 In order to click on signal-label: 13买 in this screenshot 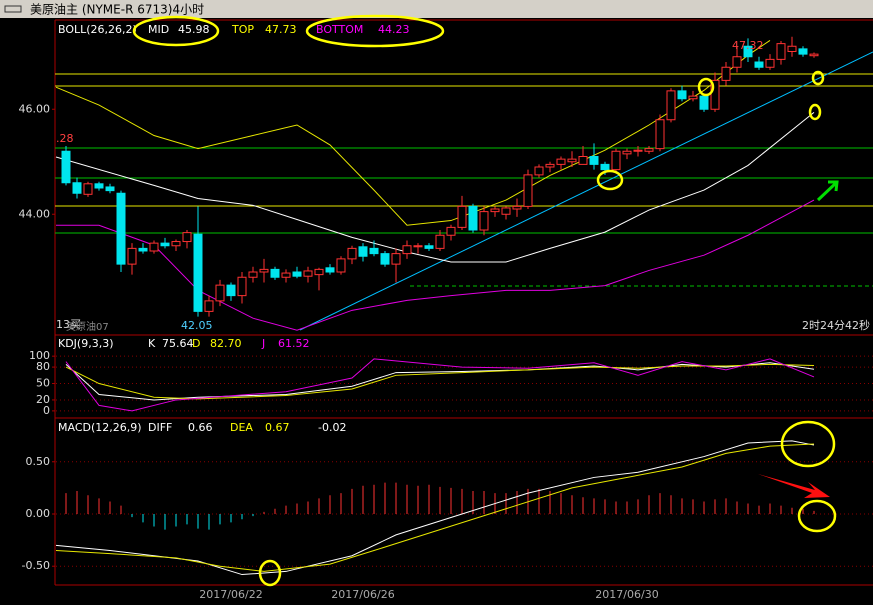, I will do `click(68, 324)`.